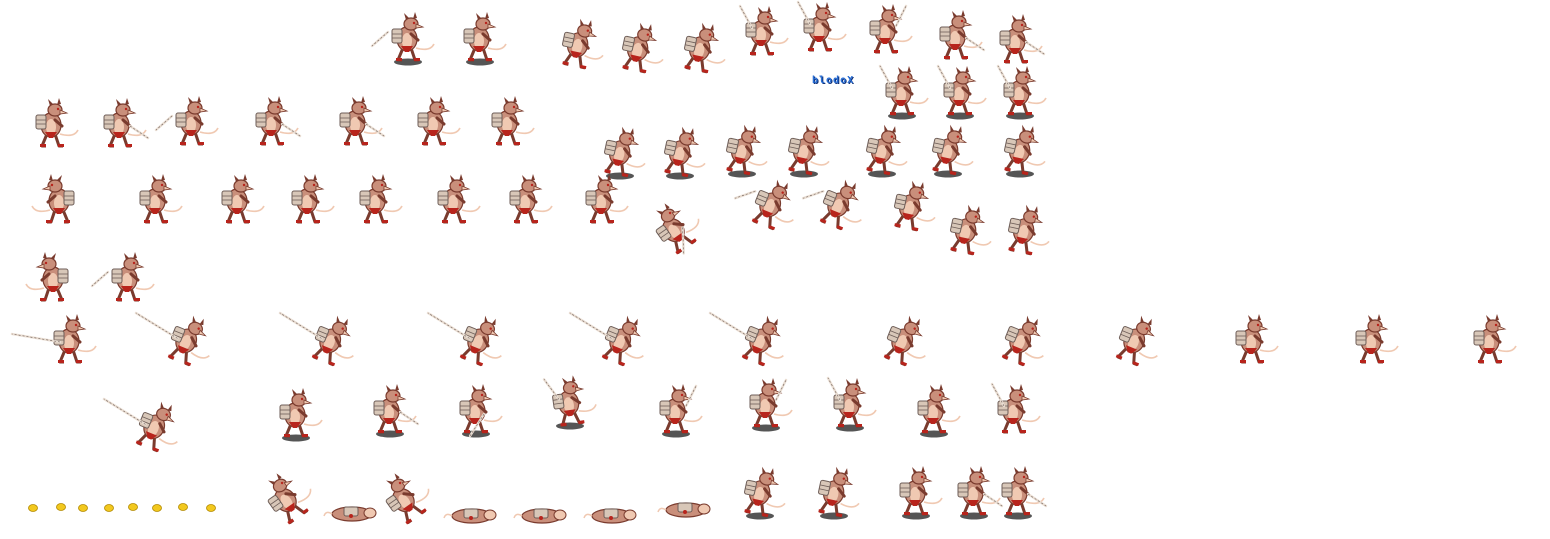  I want to click on artist-credit: blodoX, so click(833, 80).